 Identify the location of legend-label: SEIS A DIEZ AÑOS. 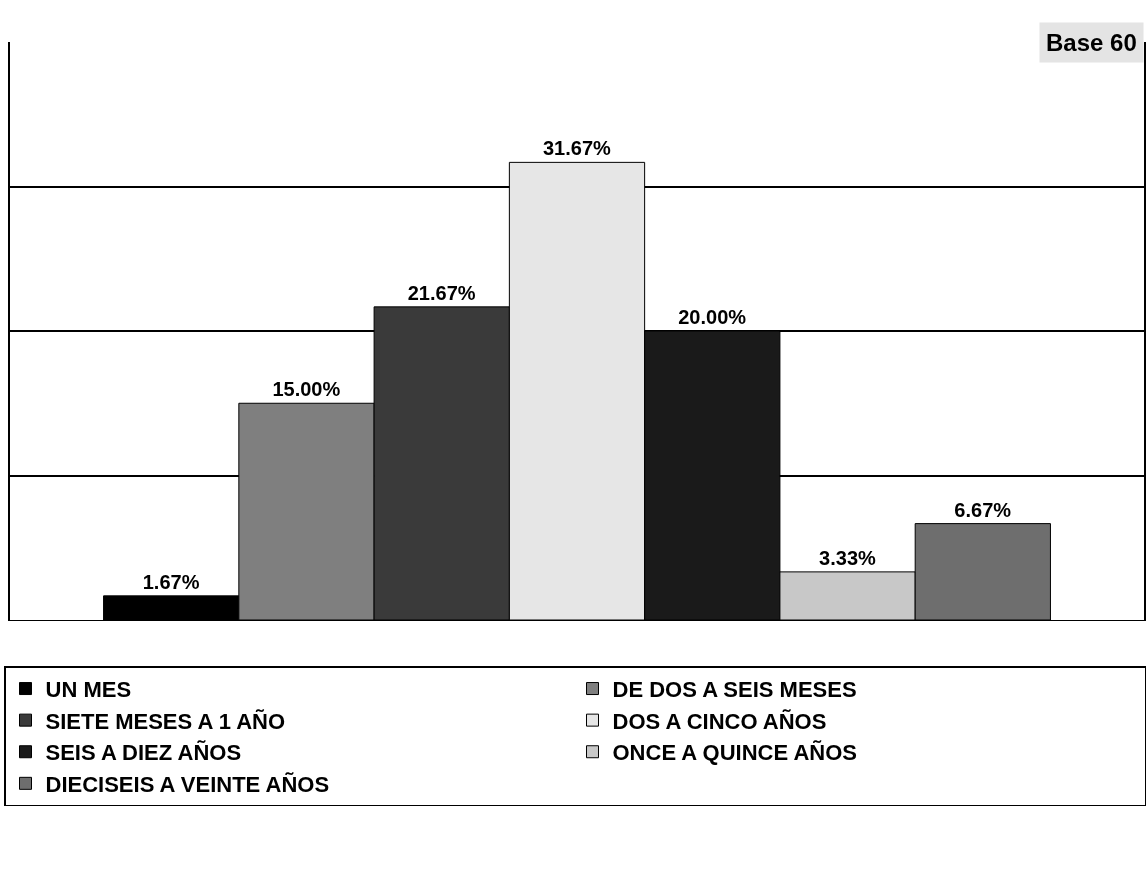
(143, 753).